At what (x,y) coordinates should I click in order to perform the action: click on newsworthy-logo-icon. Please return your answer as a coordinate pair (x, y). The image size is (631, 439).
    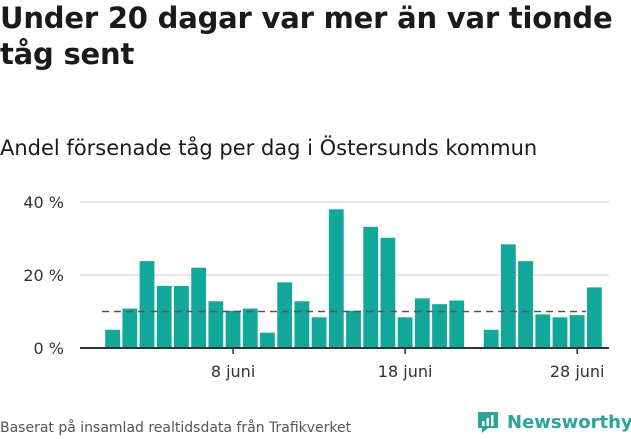
    Looking at the image, I should click on (488, 422).